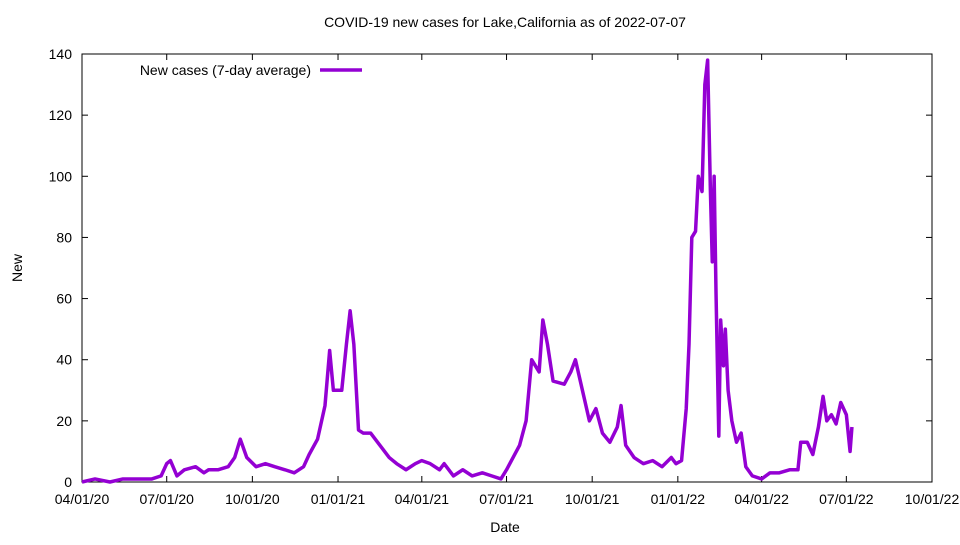  What do you see at coordinates (506, 499) in the screenshot?
I see `x-tick-label: 07/01/21` at bounding box center [506, 499].